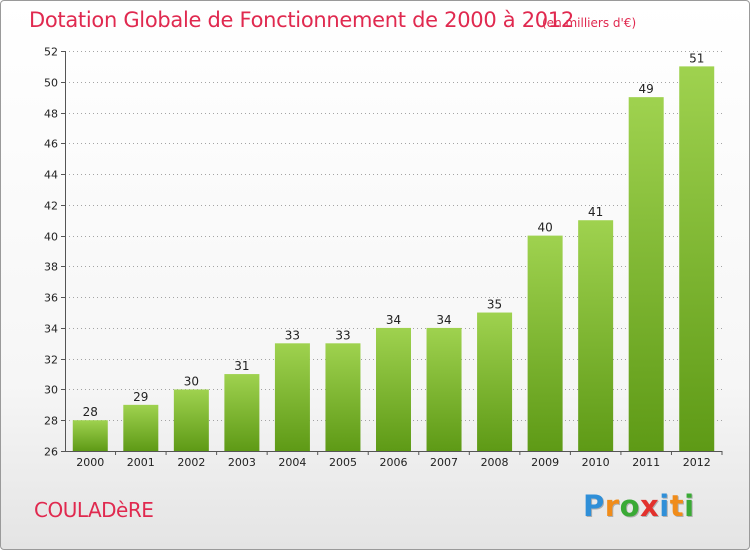 The height and width of the screenshot is (550, 750). I want to click on logo-letter: o, so click(630, 506).